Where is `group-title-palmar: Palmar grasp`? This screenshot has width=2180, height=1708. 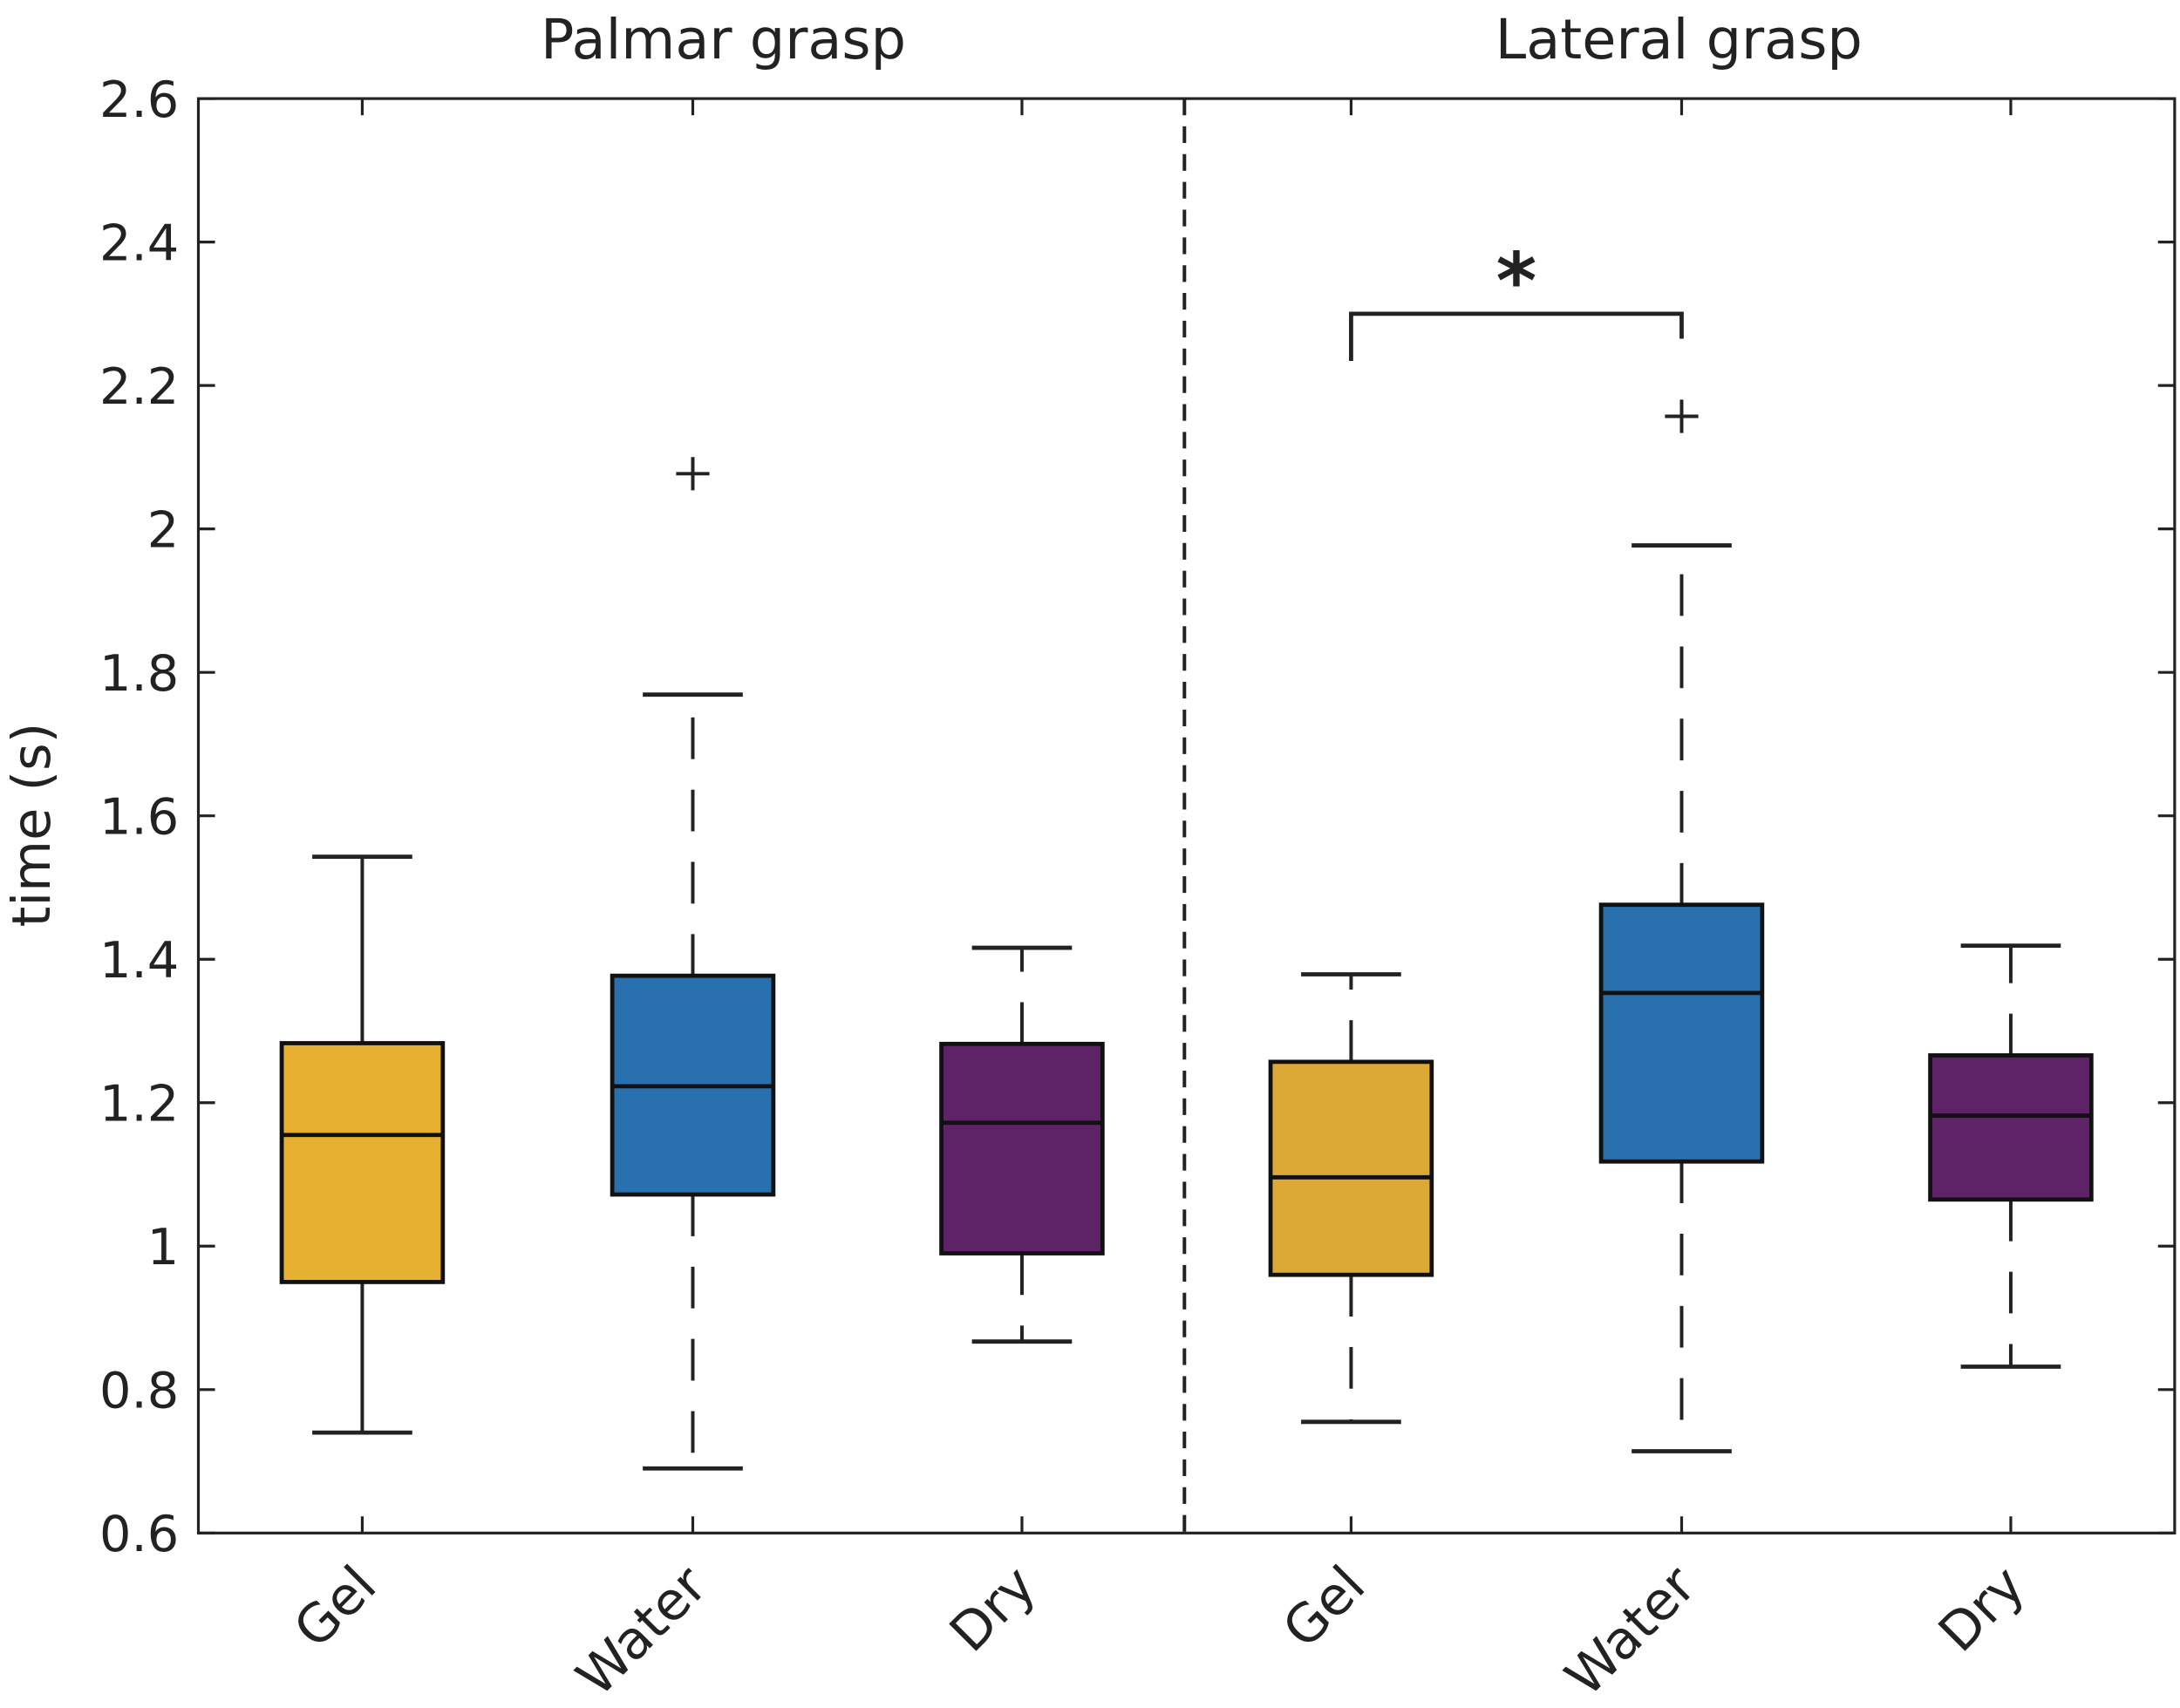
group-title-palmar: Palmar grasp is located at coordinates (723, 40).